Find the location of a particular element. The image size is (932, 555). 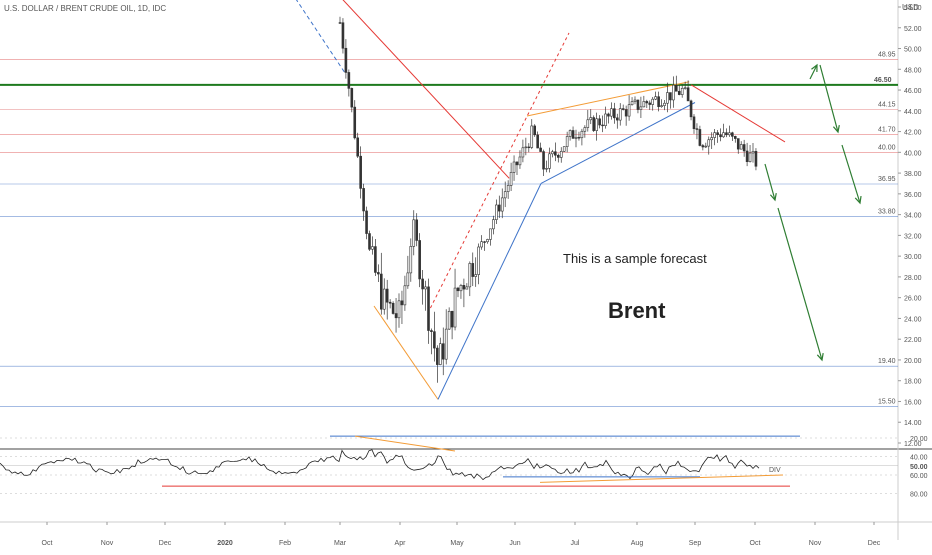

resistance-downtrend is located at coordinates (426, 89).